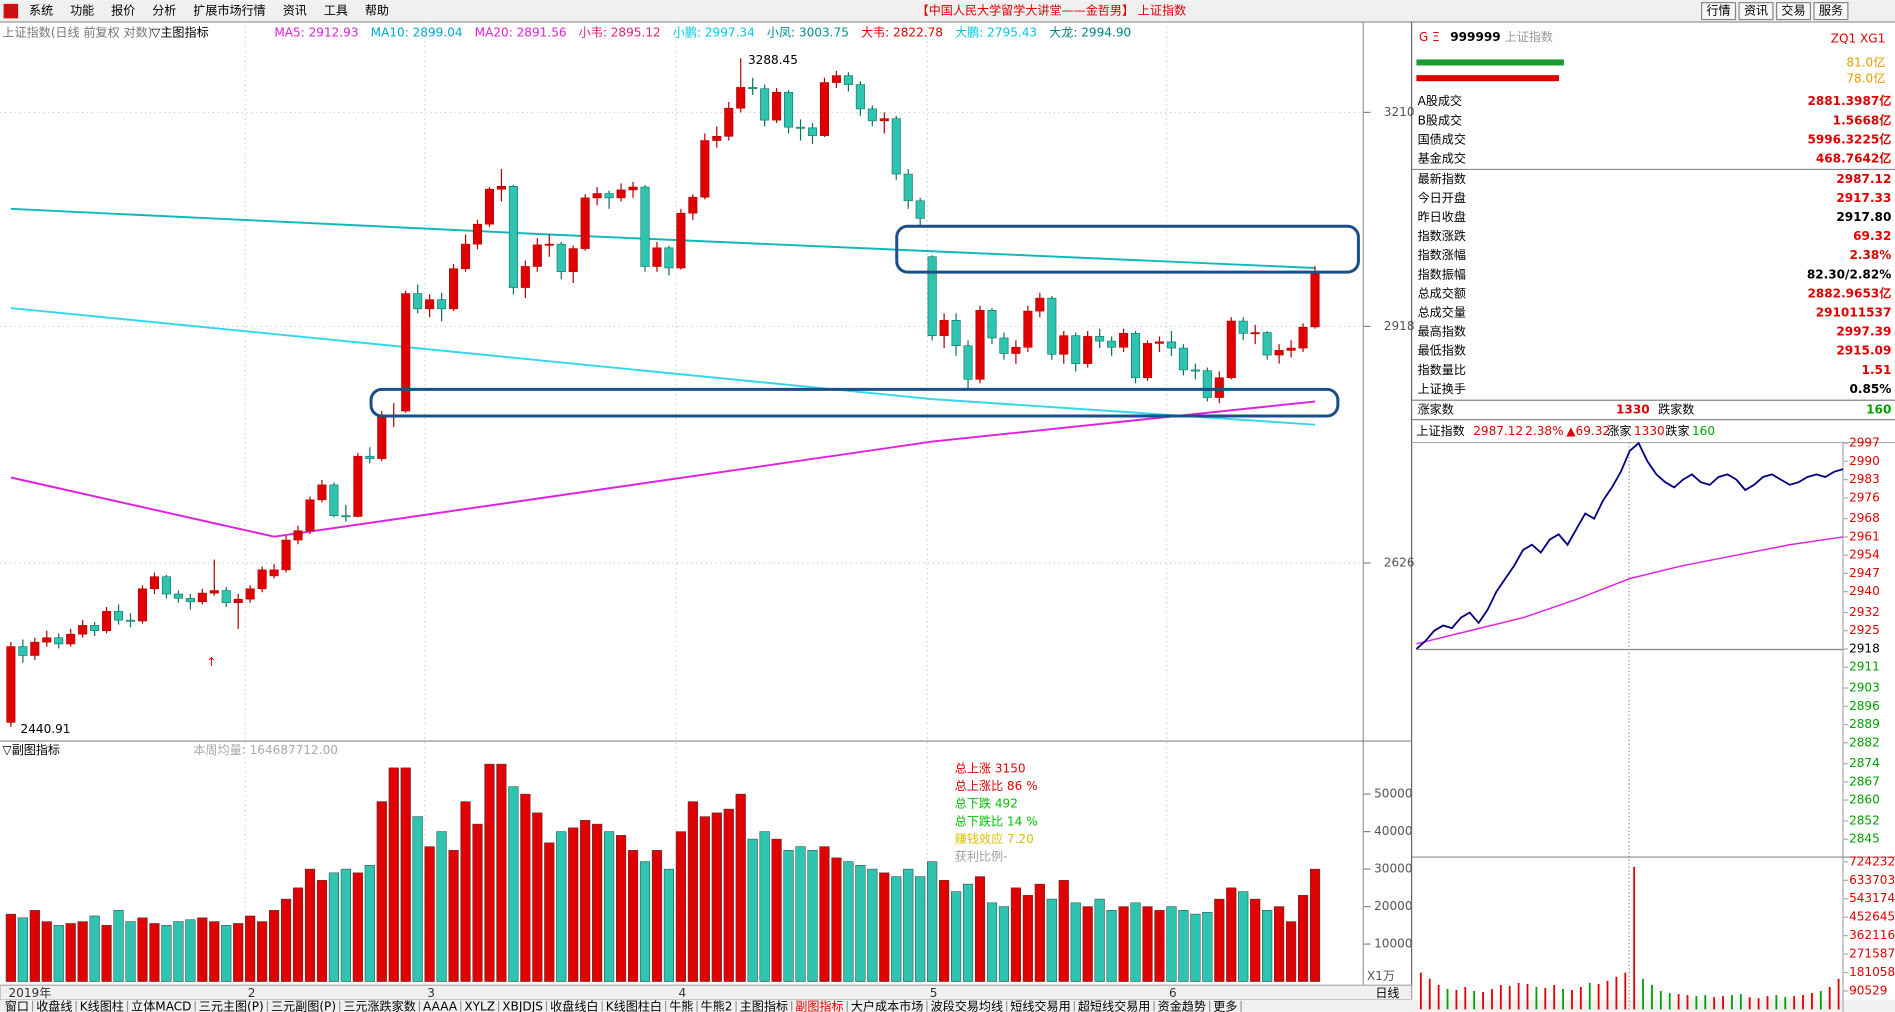 The image size is (1895, 1012). What do you see at coordinates (54, 1005) in the screenshot?
I see `tab: 收盘线` at bounding box center [54, 1005].